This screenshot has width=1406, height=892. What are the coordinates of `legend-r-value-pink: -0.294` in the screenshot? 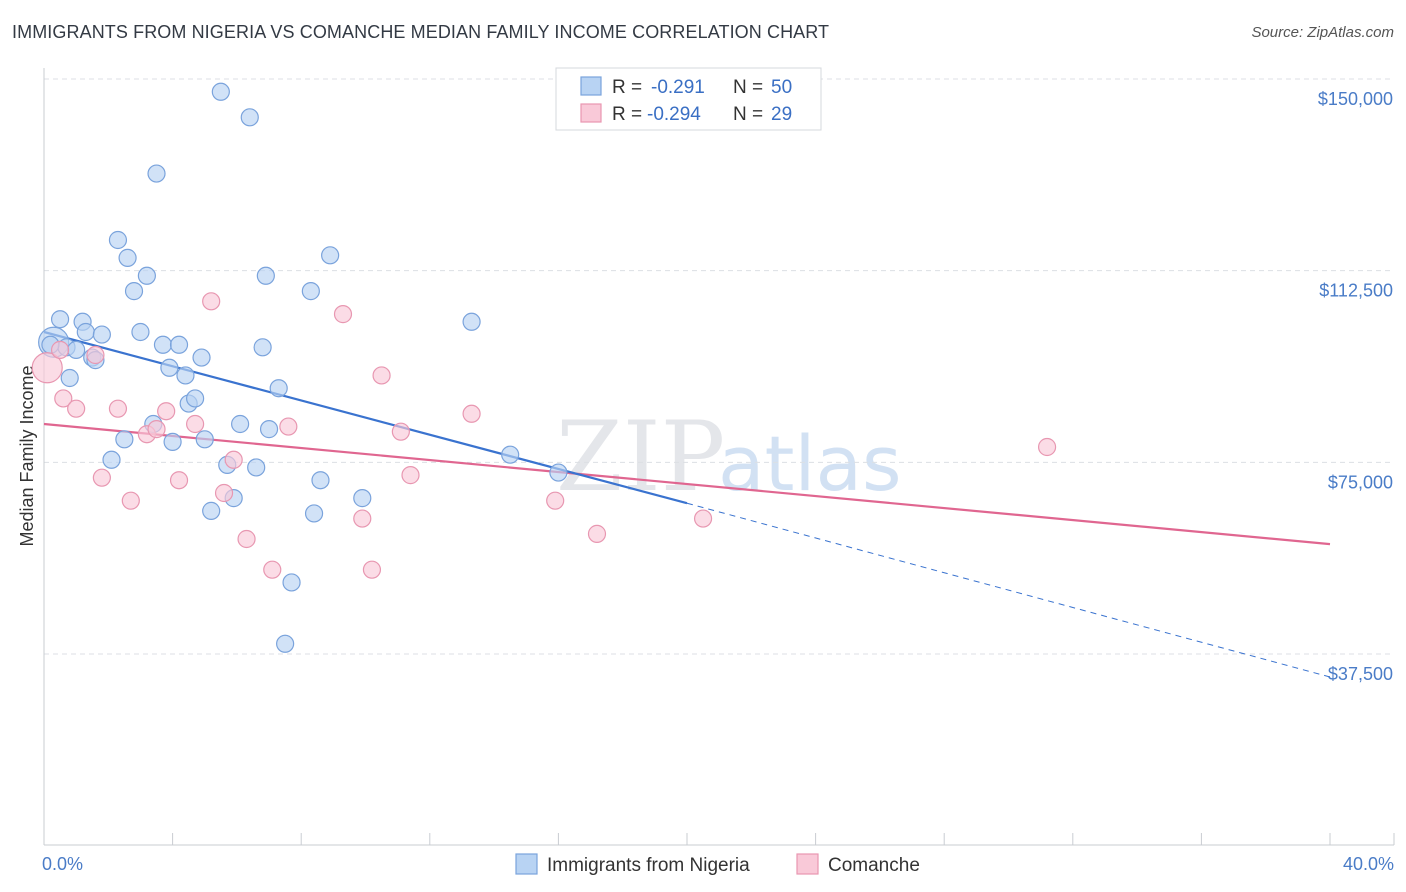 It's located at (674, 114).